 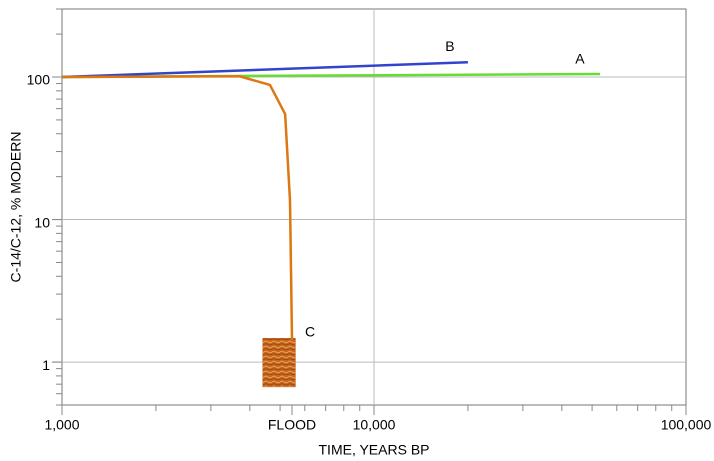 I want to click on x-tick-label: 1,000, so click(x=61, y=425).